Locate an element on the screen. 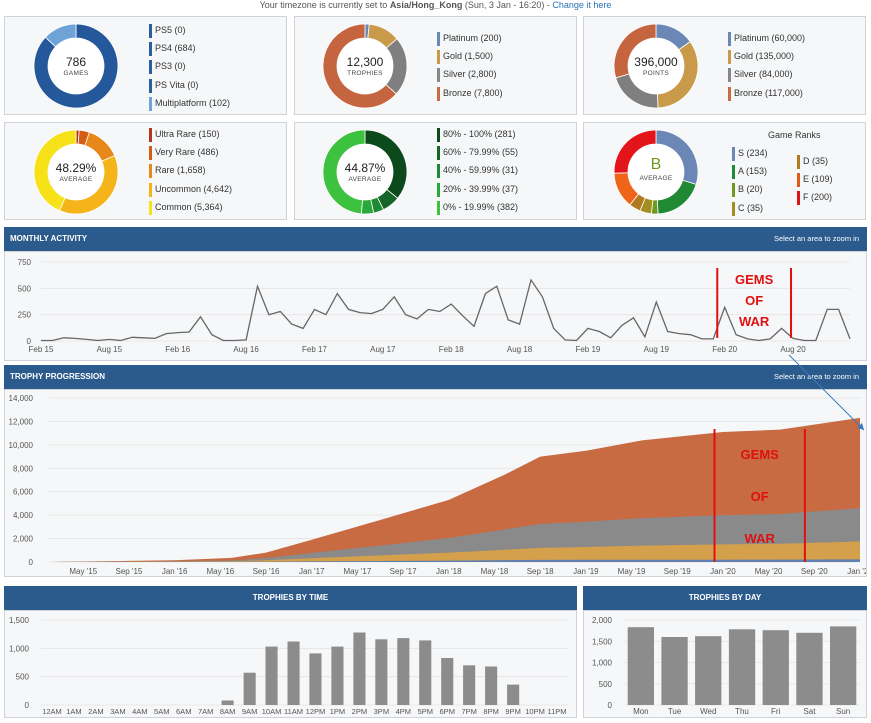 The height and width of the screenshot is (723, 871). legend-label: Silver (2,800) is located at coordinates (470, 74).